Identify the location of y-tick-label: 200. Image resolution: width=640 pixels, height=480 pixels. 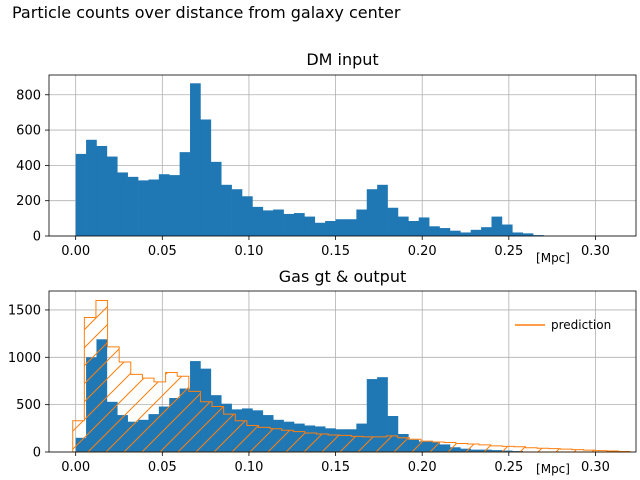
(28, 201).